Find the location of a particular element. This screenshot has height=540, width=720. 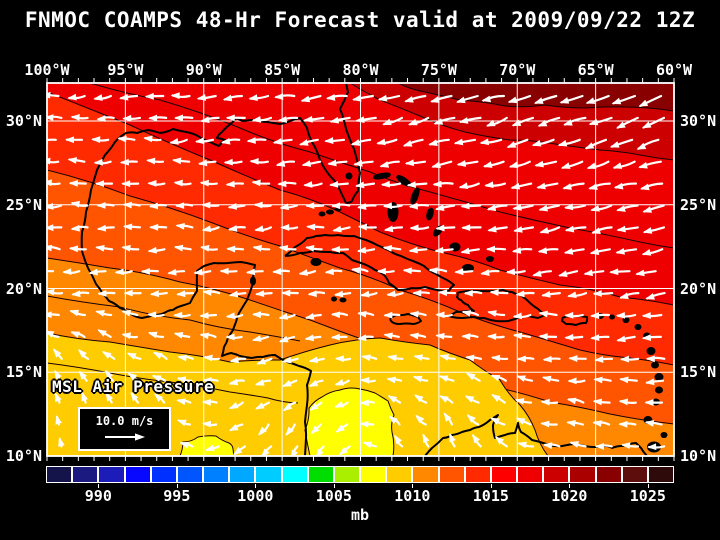

contour-line is located at coordinates (174, 318).